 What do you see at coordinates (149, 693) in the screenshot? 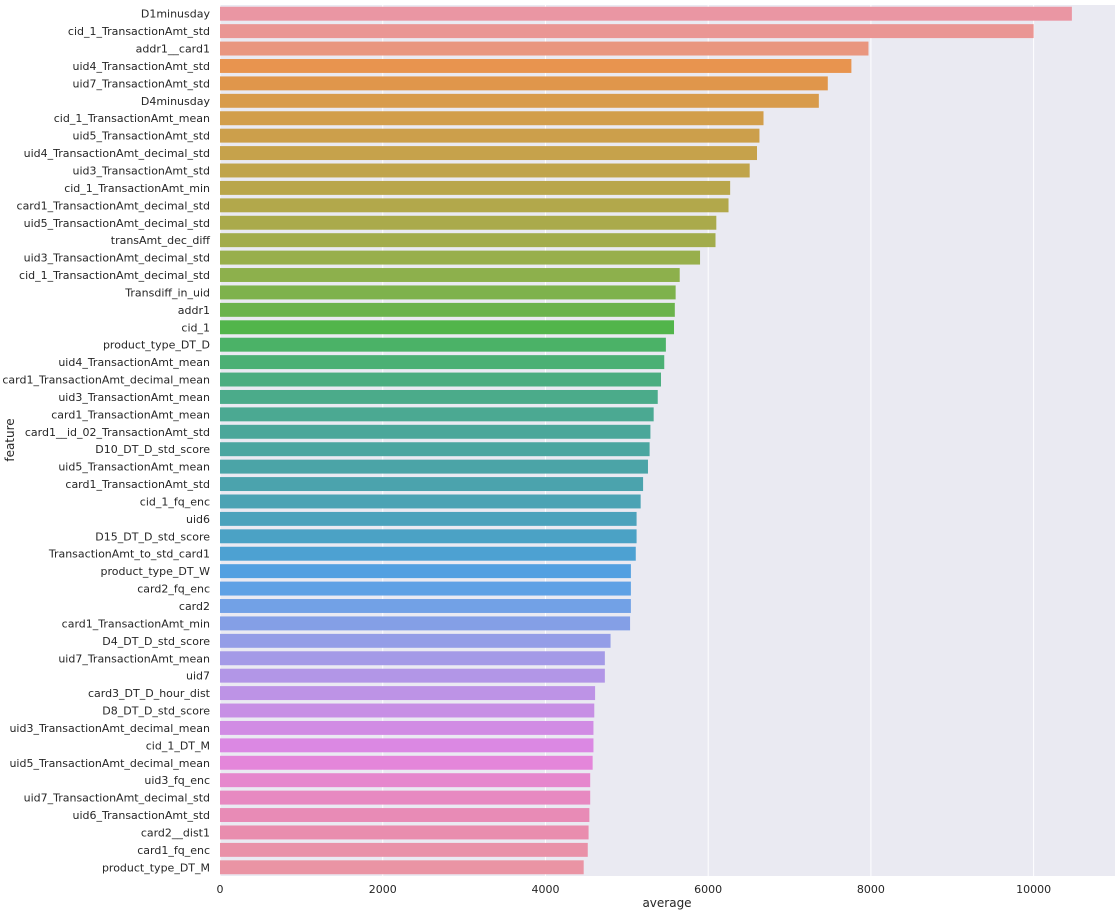
I see `y-tick-label: card3_DT_D_hour_dist` at bounding box center [149, 693].